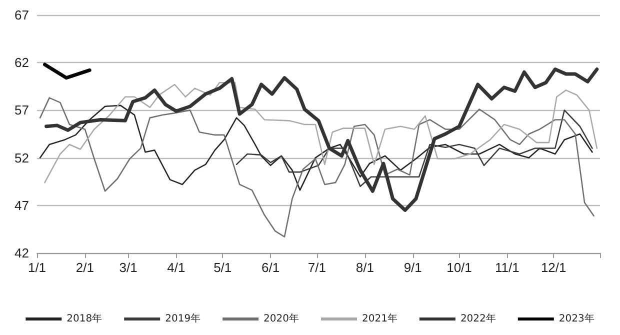 Image resolution: width=620 pixels, height=335 pixels. I want to click on legend-label: 2022年, so click(478, 318).